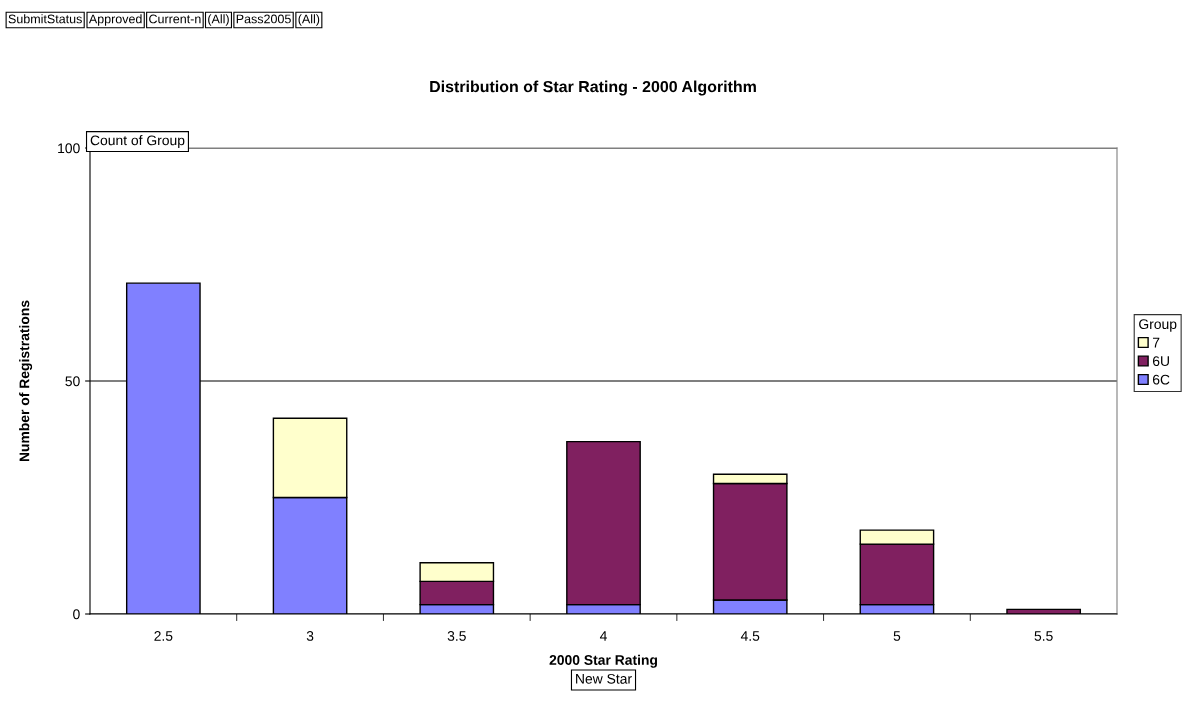 The width and height of the screenshot is (1186, 717). Describe the element at coordinates (137, 141) in the screenshot. I see `annotation: Count of Group` at that location.